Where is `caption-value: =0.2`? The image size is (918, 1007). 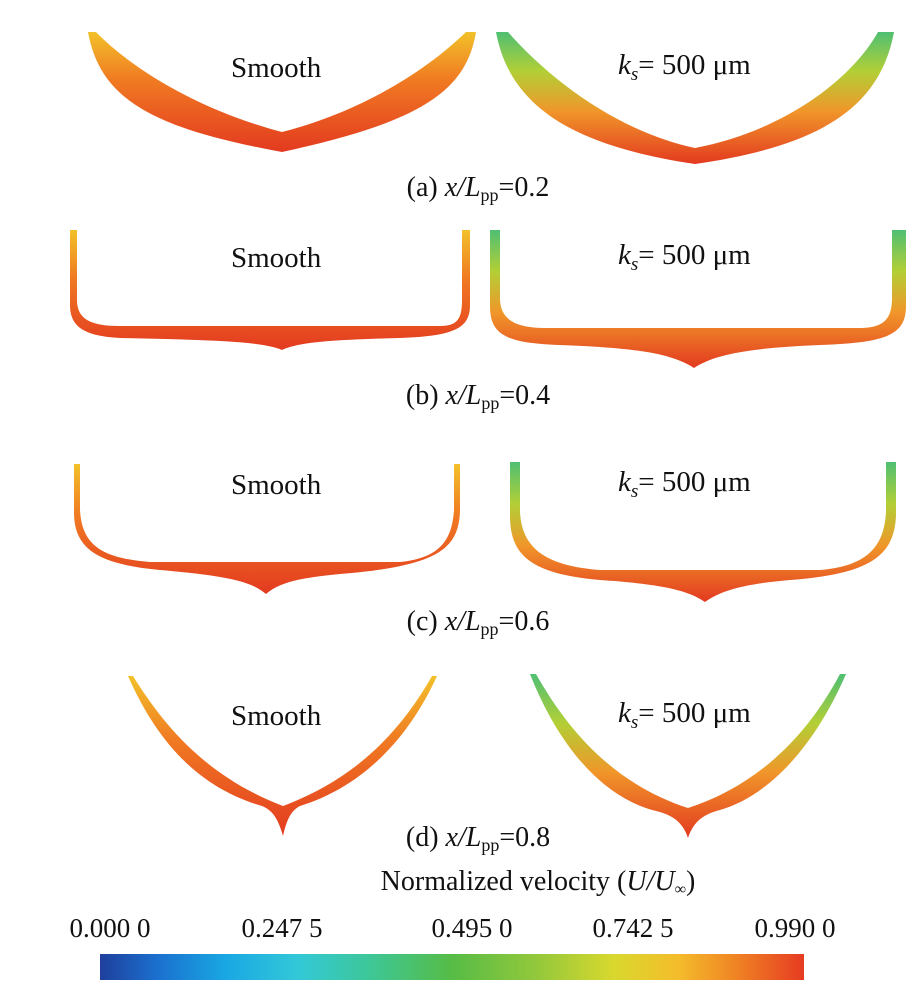
caption-value: =0.2 is located at coordinates (524, 187).